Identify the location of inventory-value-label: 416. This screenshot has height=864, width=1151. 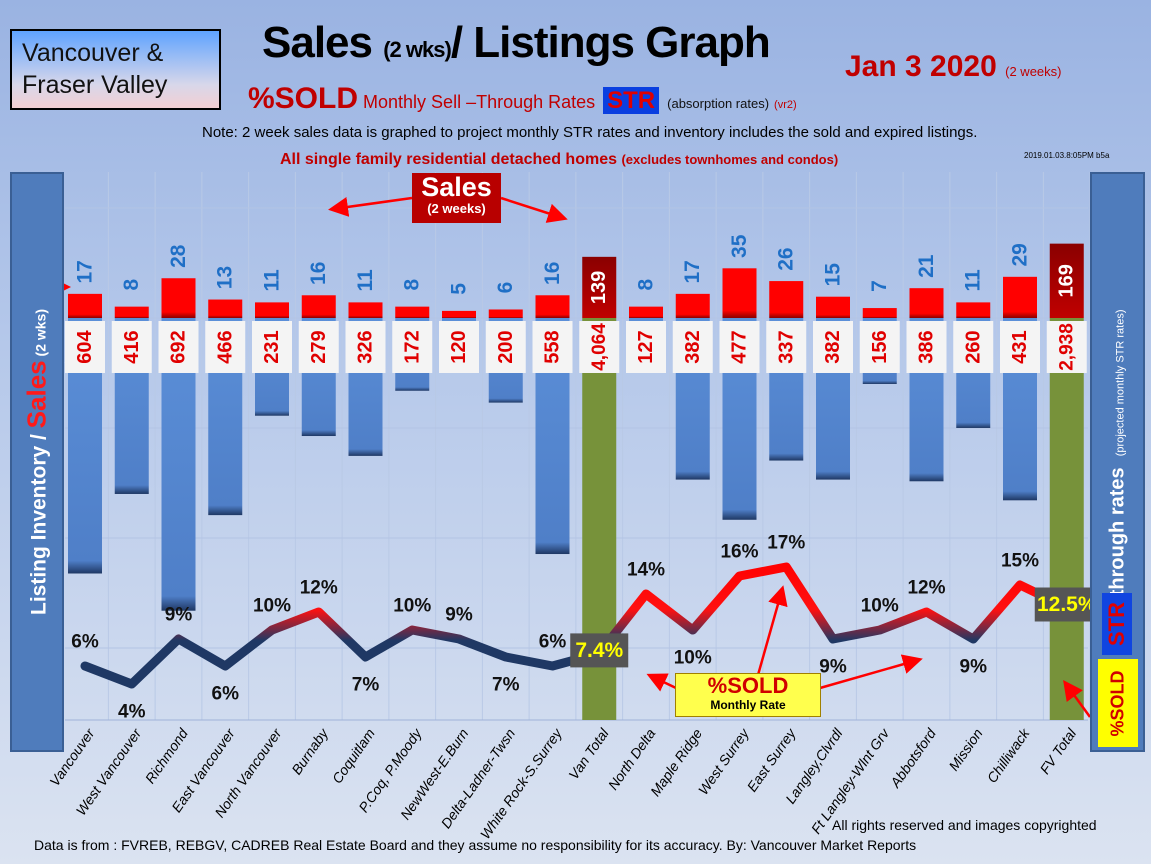
(132, 346).